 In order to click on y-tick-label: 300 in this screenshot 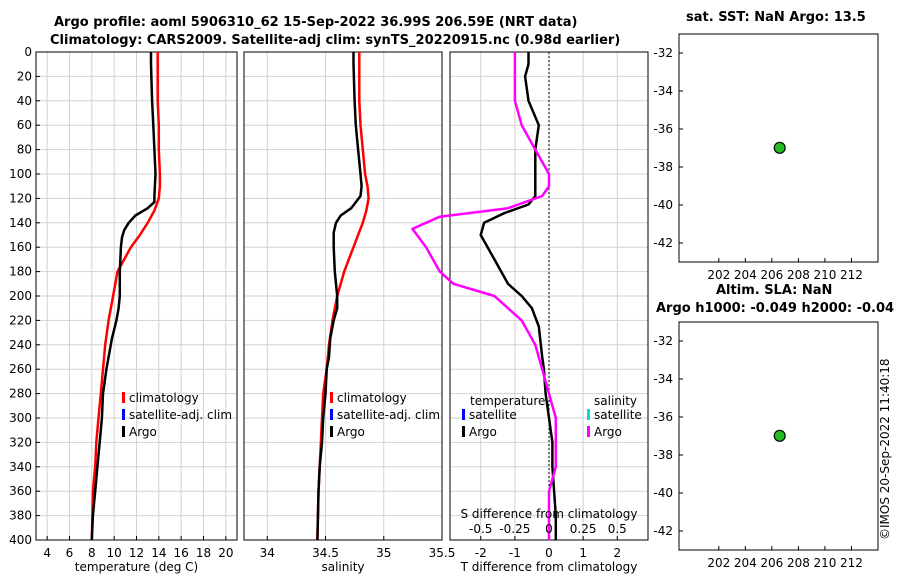, I will do `click(20, 418)`.